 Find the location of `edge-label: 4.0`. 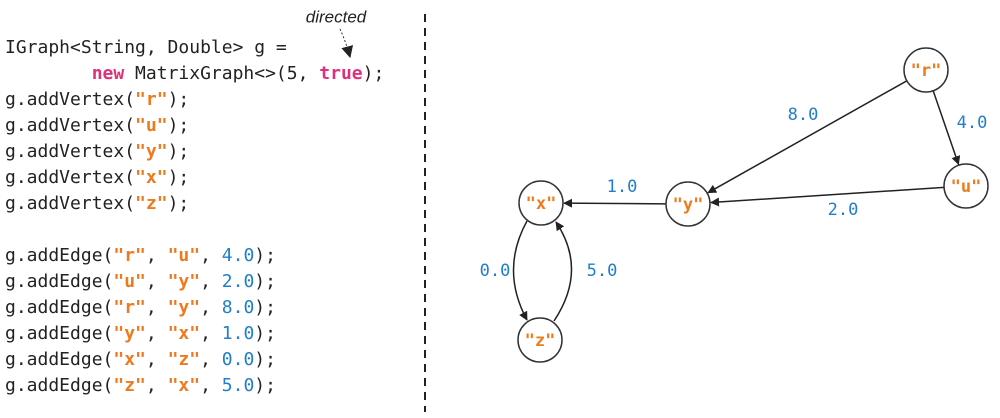

edge-label: 4.0 is located at coordinates (972, 123).